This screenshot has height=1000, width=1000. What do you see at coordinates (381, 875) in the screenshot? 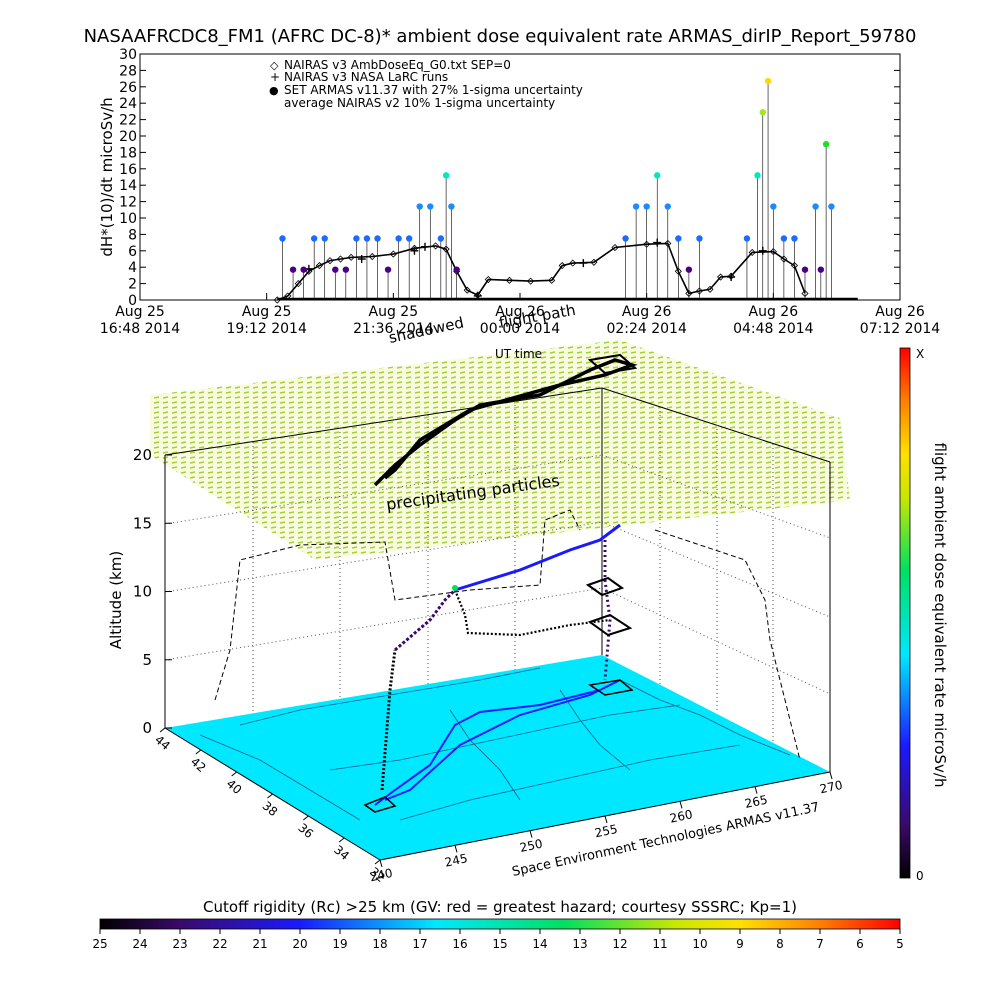
I see `longitude-tick-label: 240` at bounding box center [381, 875].